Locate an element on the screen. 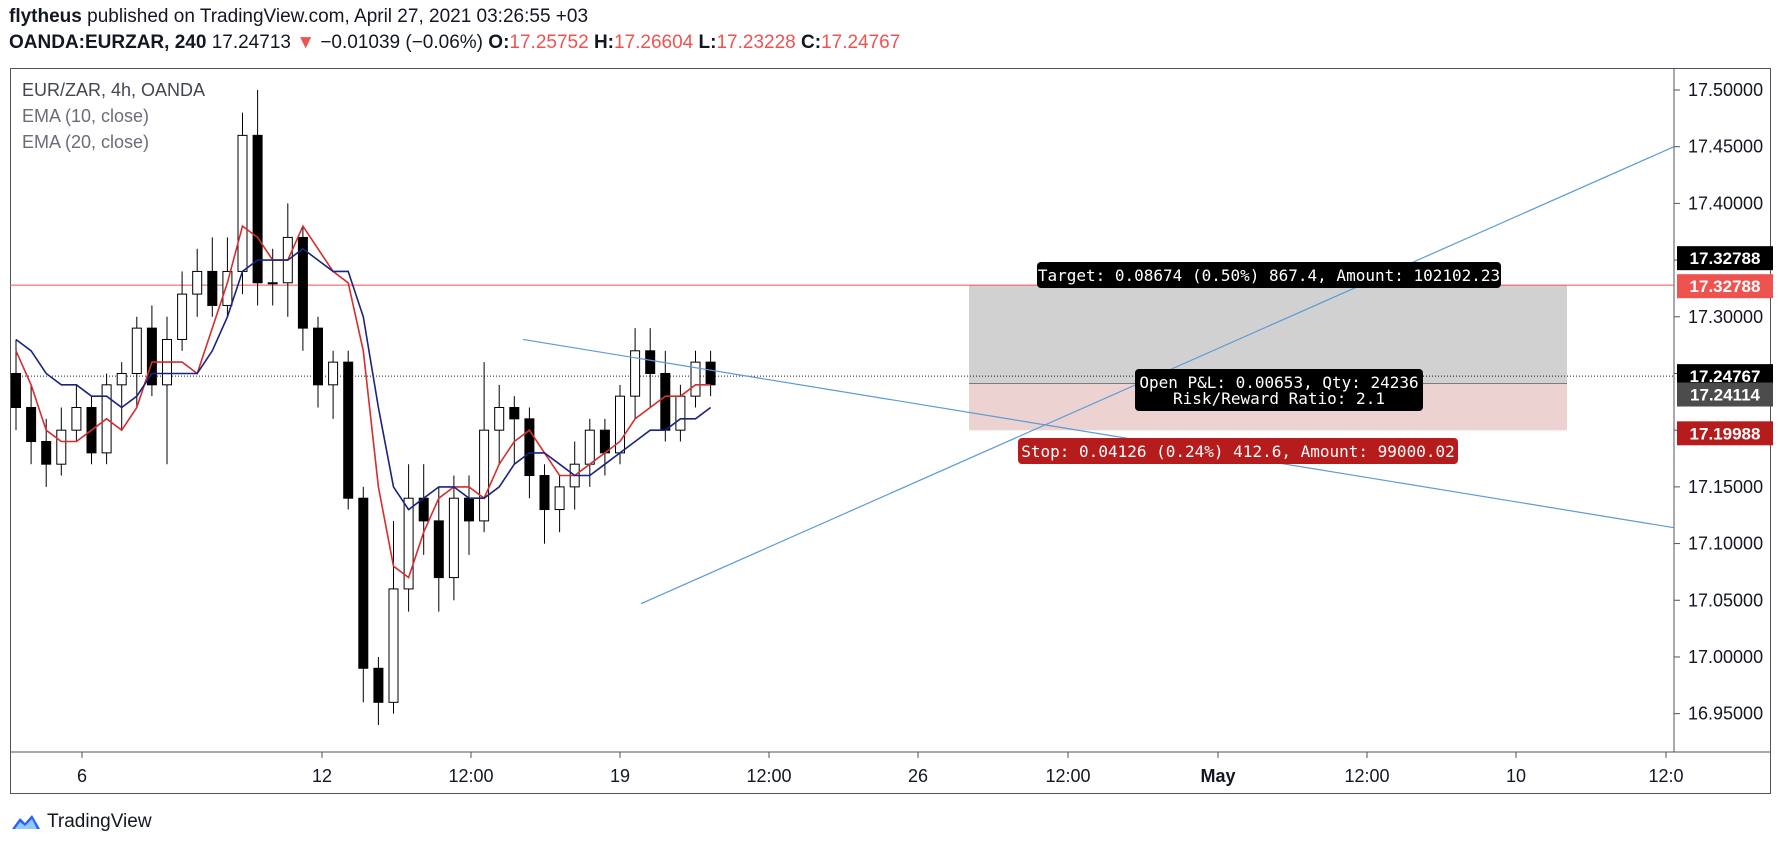  tag-resistance-bg is located at coordinates (1725, 286).